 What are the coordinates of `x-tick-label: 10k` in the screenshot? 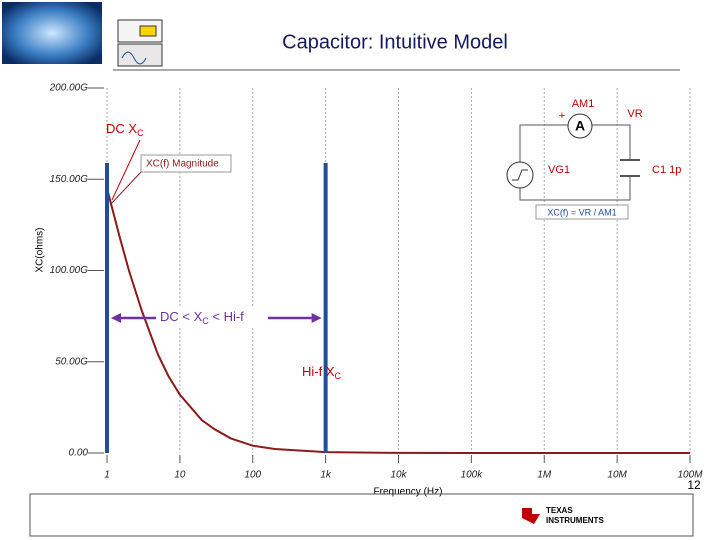 It's located at (398, 475).